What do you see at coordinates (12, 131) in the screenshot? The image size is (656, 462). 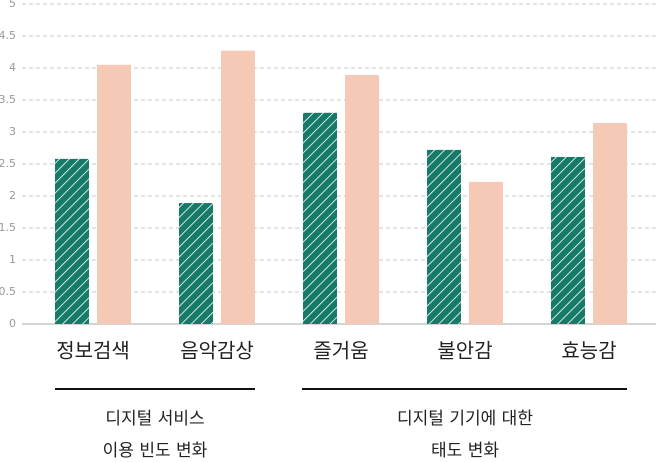 I see `y-tick-label: 3` at bounding box center [12, 131].